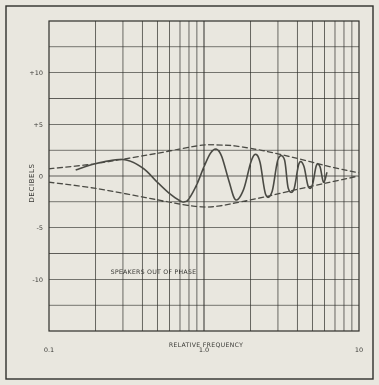 Image resolution: width=379 pixels, height=385 pixels. What do you see at coordinates (37, 280) in the screenshot?
I see `y-tick-label: -10` at bounding box center [37, 280].